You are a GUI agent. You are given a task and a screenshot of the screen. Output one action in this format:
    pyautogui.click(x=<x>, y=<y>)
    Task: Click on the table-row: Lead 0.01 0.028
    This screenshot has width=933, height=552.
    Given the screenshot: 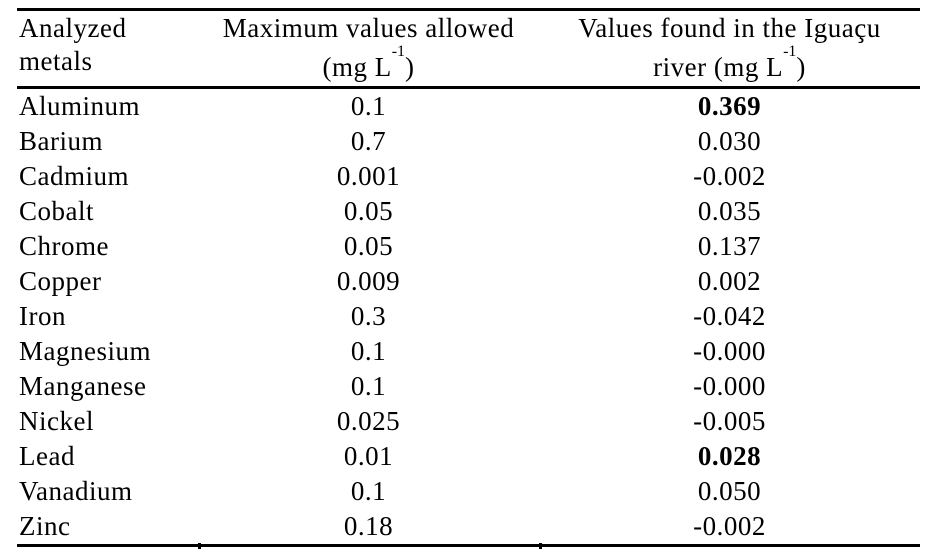 What is the action you would take?
    pyautogui.click(x=468, y=456)
    